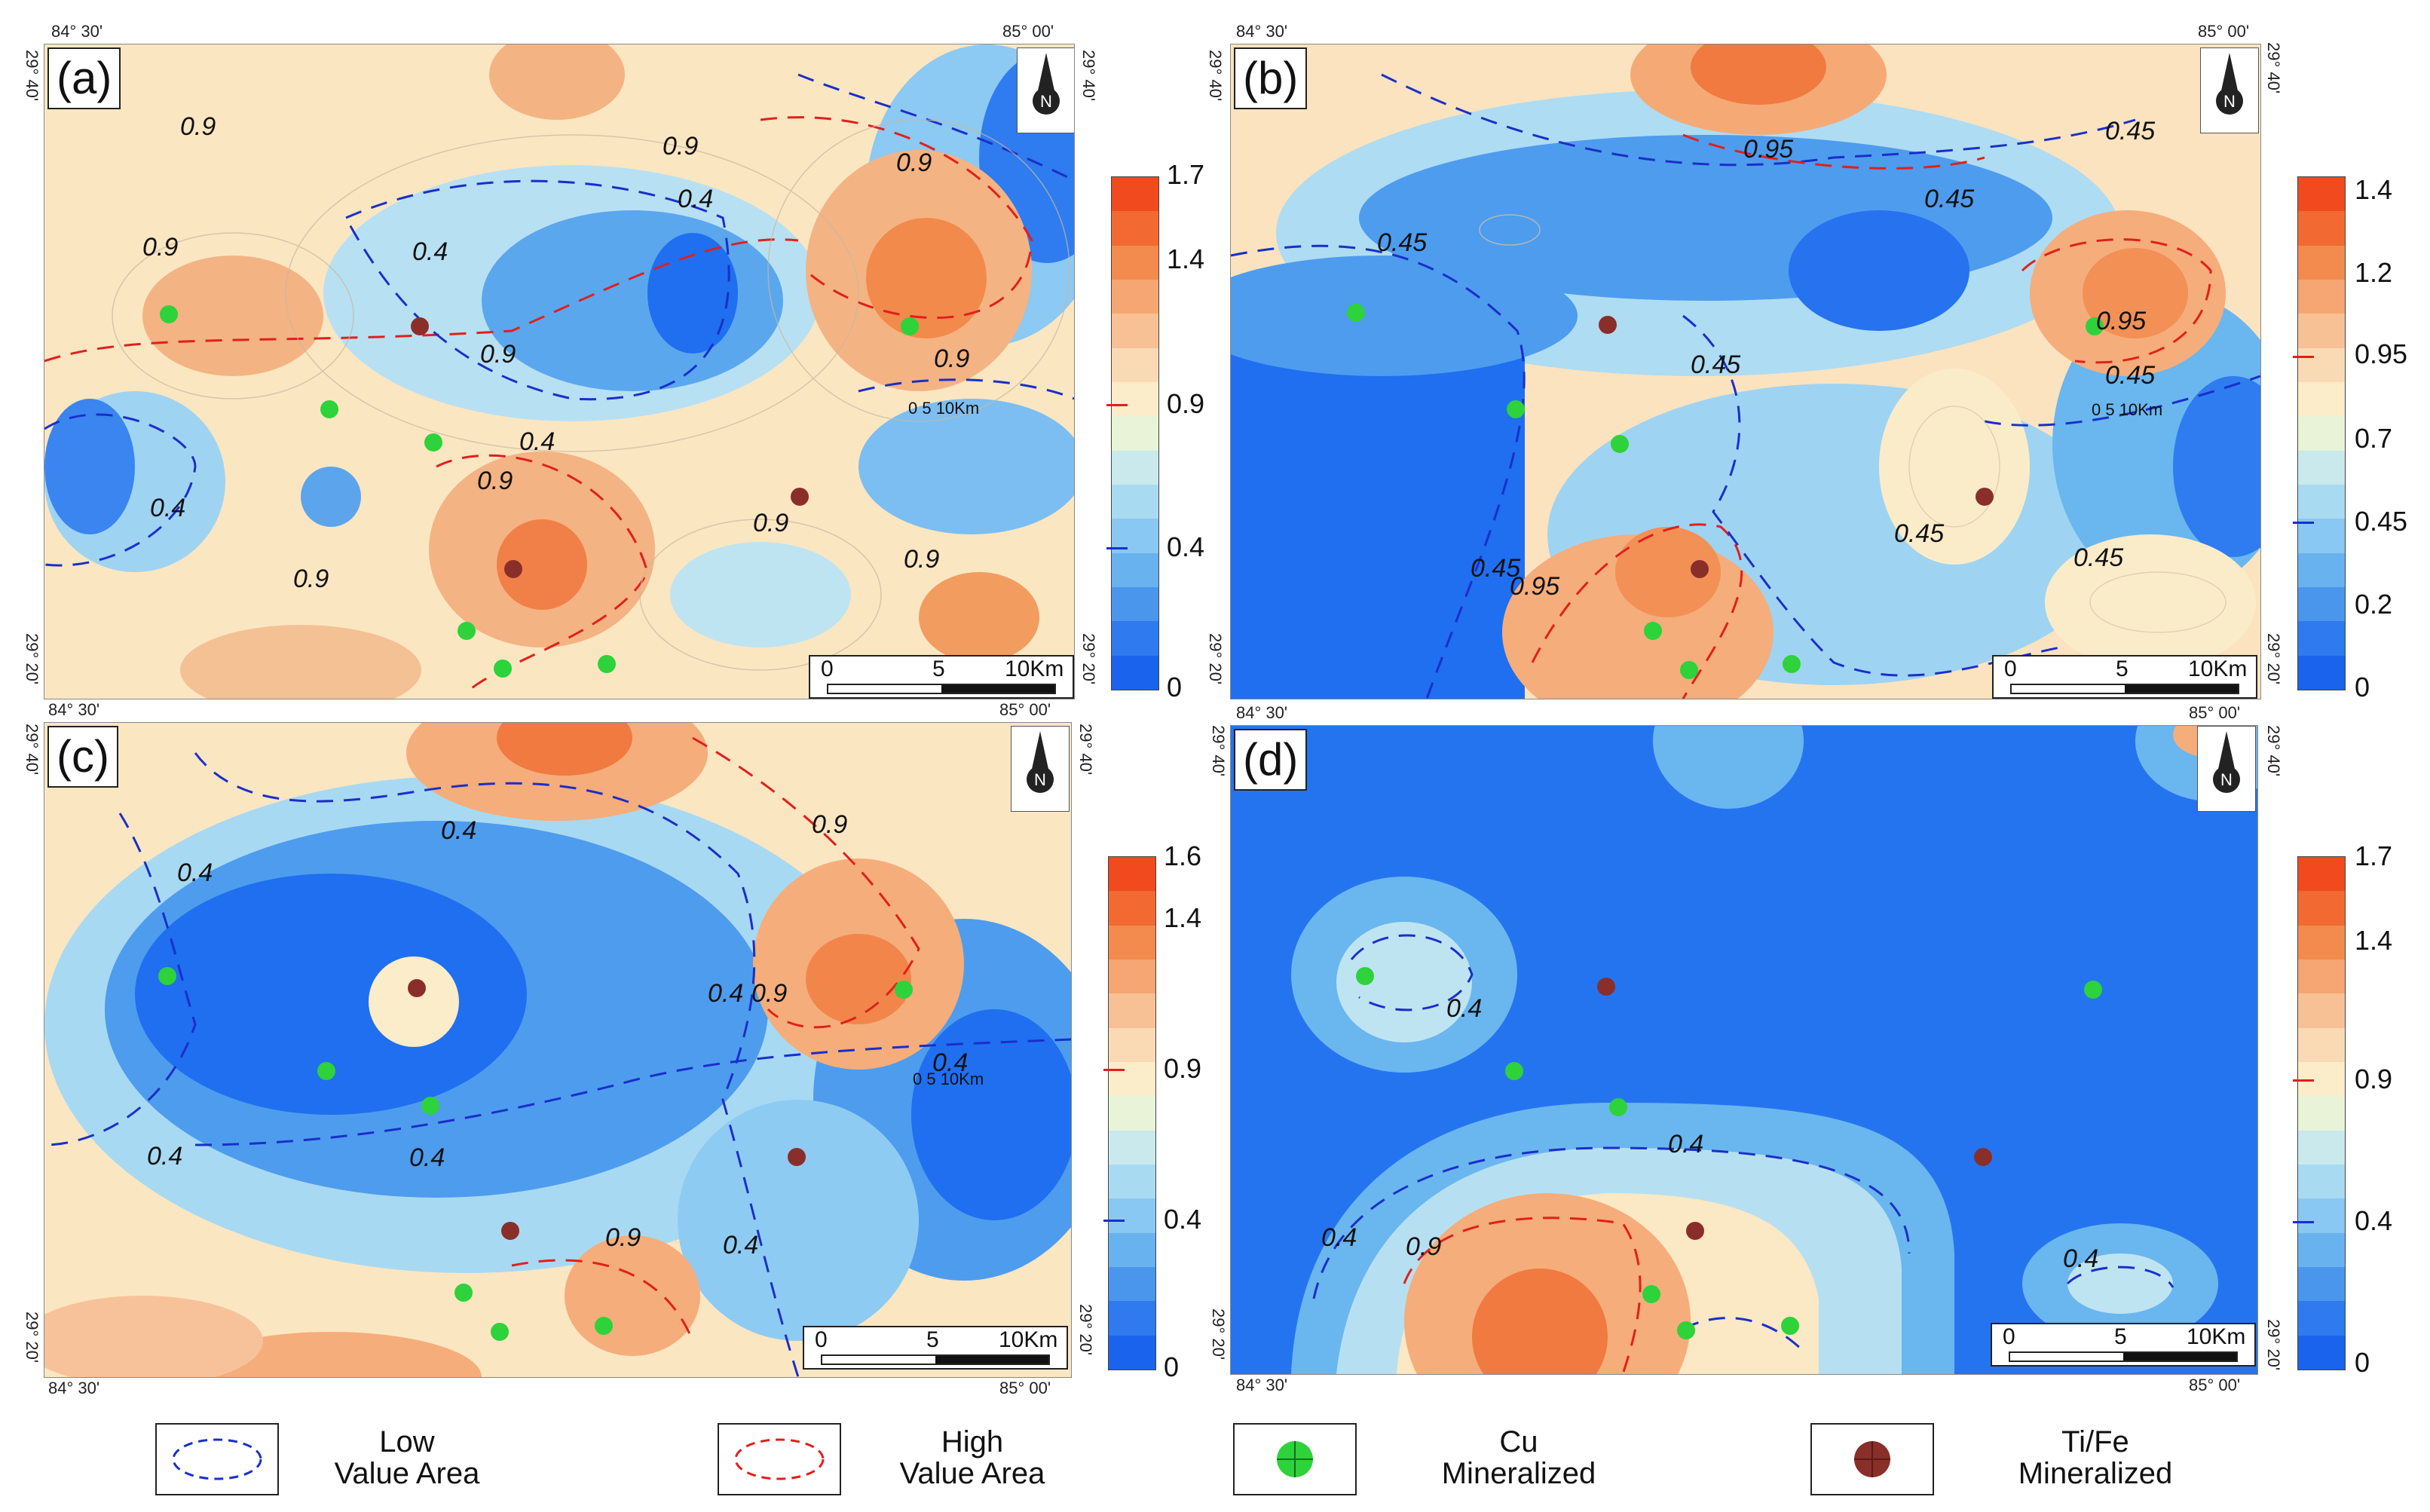  Describe the element at coordinates (74, 710) in the screenshot. I see `lon-west-c-top: 84° 30'` at that location.